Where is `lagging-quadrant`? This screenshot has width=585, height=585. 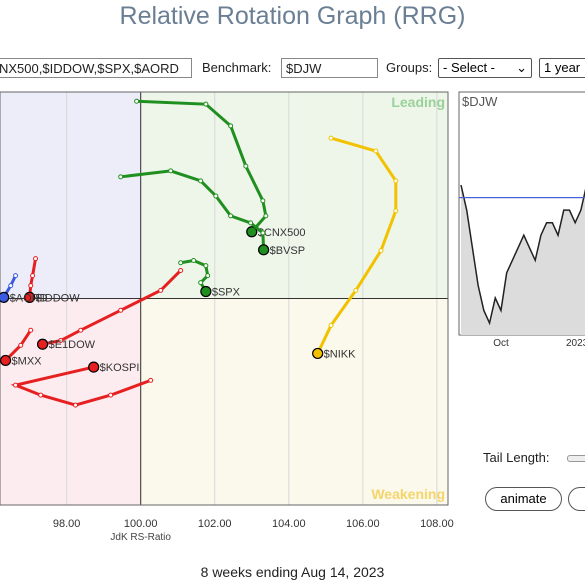 lagging-quadrant is located at coordinates (70, 401).